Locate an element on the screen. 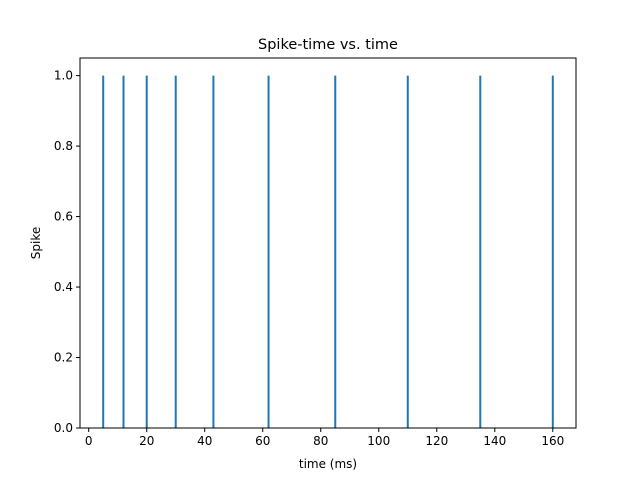 The height and width of the screenshot is (484, 640). x-tick-label: 160 is located at coordinates (552, 441).